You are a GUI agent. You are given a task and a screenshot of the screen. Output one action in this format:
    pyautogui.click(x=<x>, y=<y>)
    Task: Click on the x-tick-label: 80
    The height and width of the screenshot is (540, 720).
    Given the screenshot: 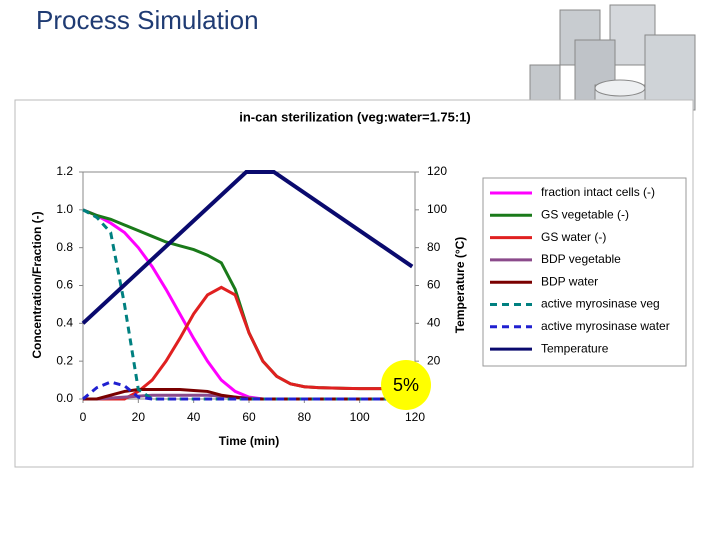 What is the action you would take?
    pyautogui.click(x=305, y=417)
    